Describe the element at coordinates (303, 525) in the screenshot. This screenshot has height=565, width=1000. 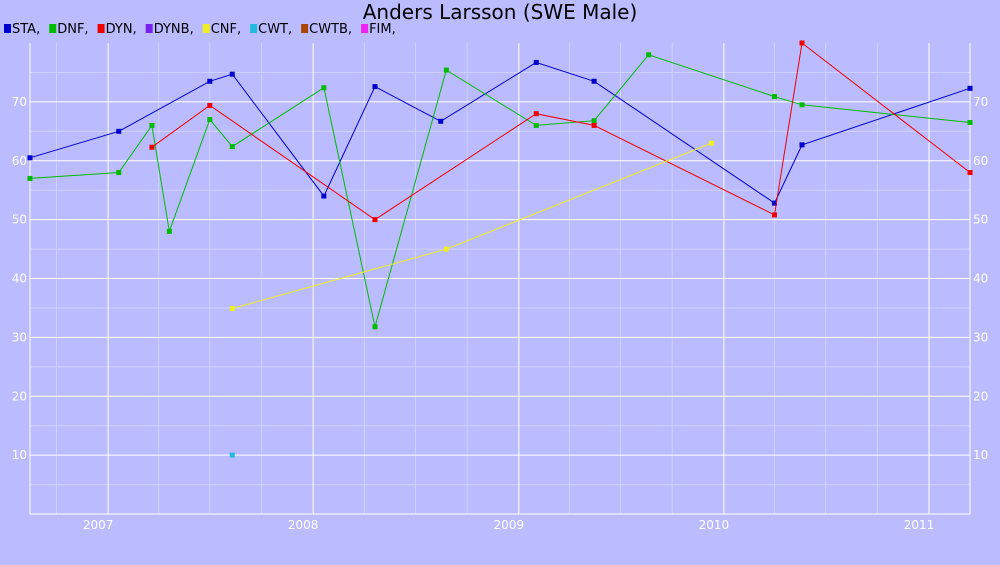
I see `x-tick-label: 2008` at that location.